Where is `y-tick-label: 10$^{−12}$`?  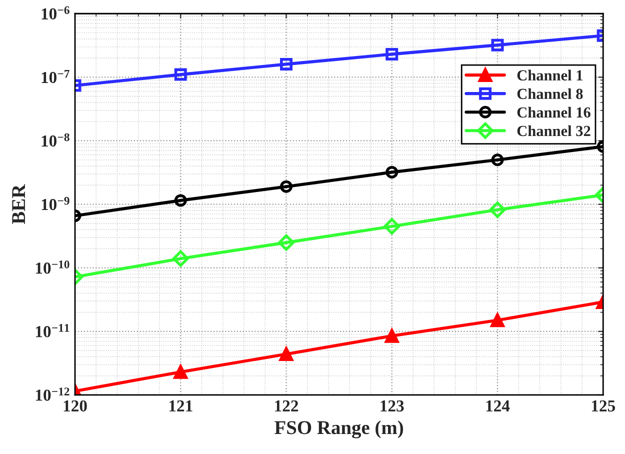 y-tick-label: 10$^{−12}$ is located at coordinates (53, 394).